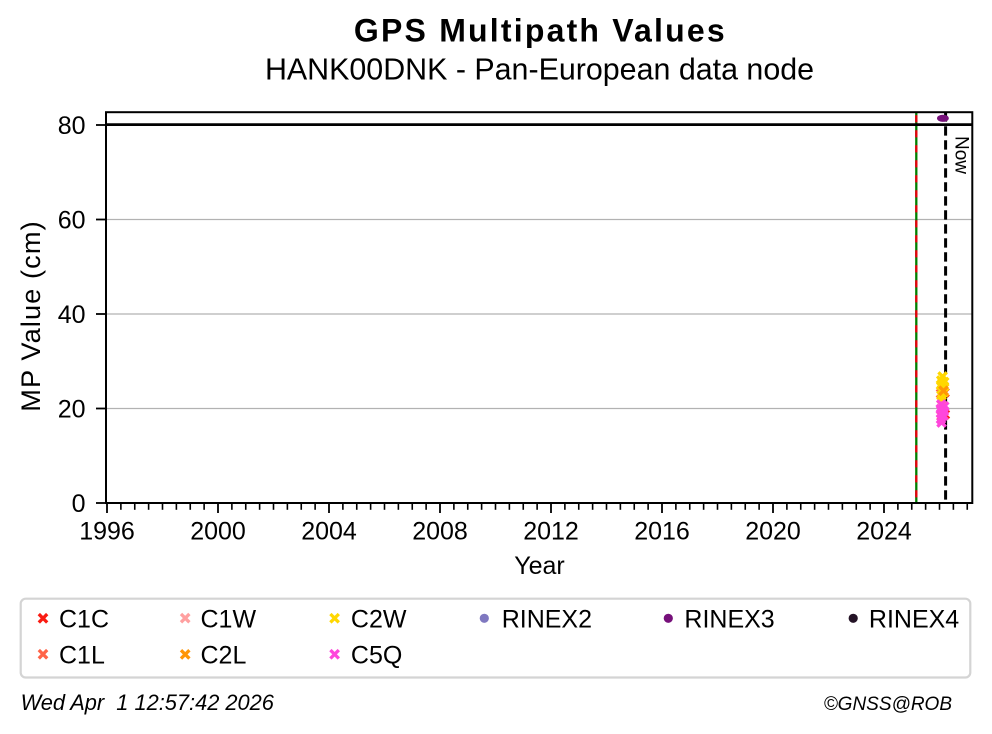 This screenshot has width=992, height=734. I want to click on svg-text: 2012, so click(551, 531).